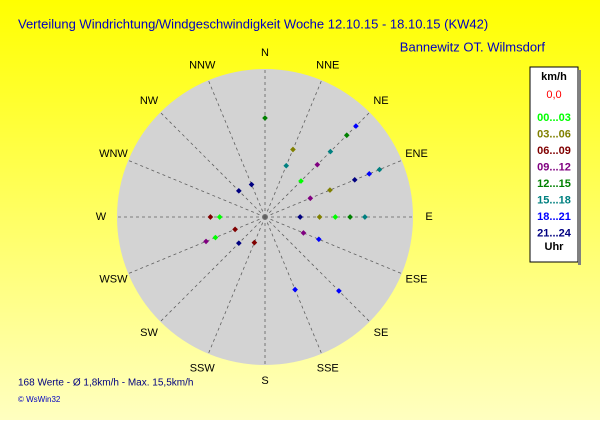 Image resolution: width=600 pixels, height=425 pixels. I want to click on legend-box, so click(554, 164).